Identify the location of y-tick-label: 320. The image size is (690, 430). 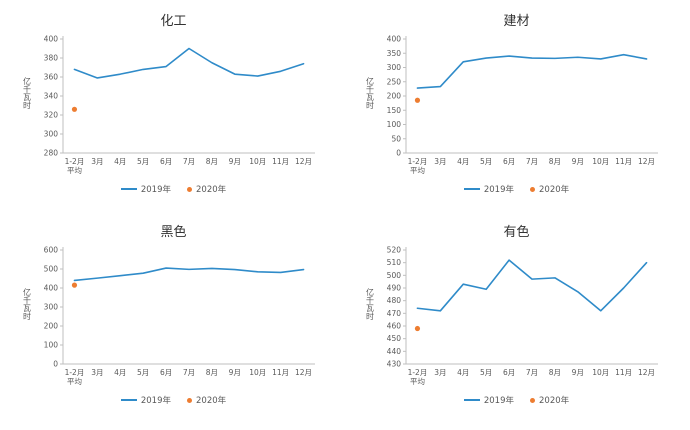
(50, 115).